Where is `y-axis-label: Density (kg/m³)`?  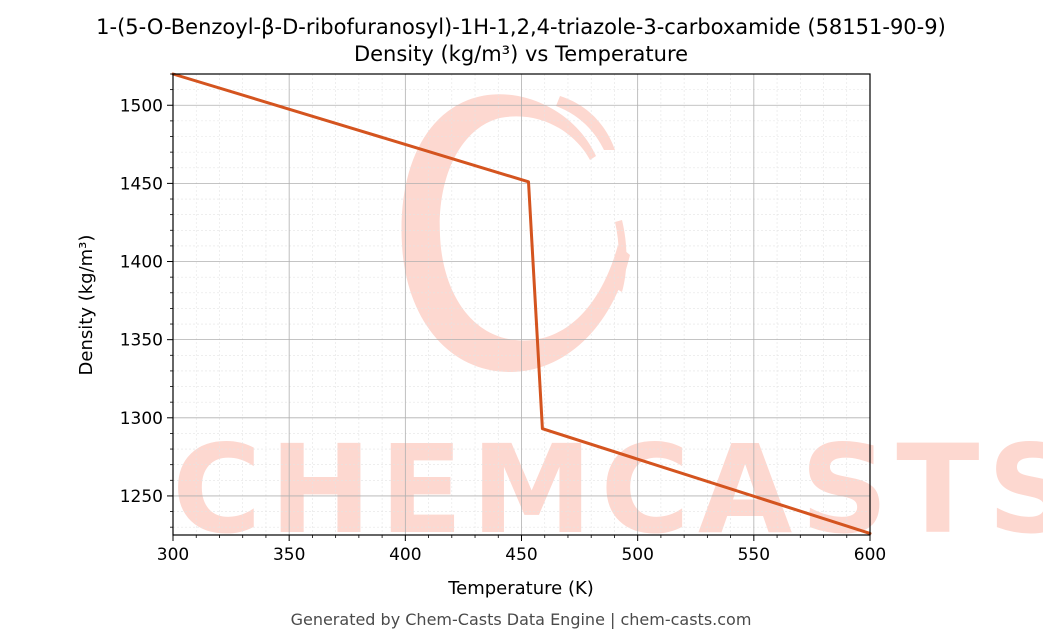 y-axis-label: Density (kg/m³) is located at coordinates (86, 305).